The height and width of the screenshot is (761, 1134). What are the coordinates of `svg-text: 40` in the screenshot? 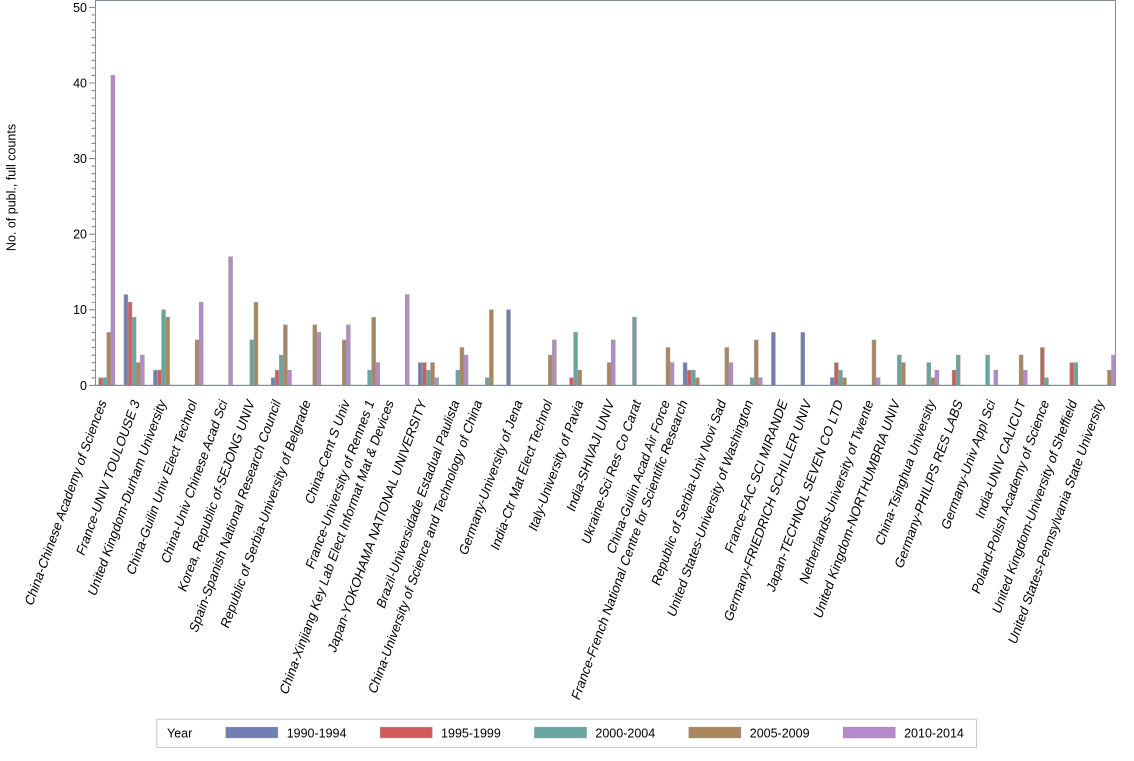 It's located at (80, 83).